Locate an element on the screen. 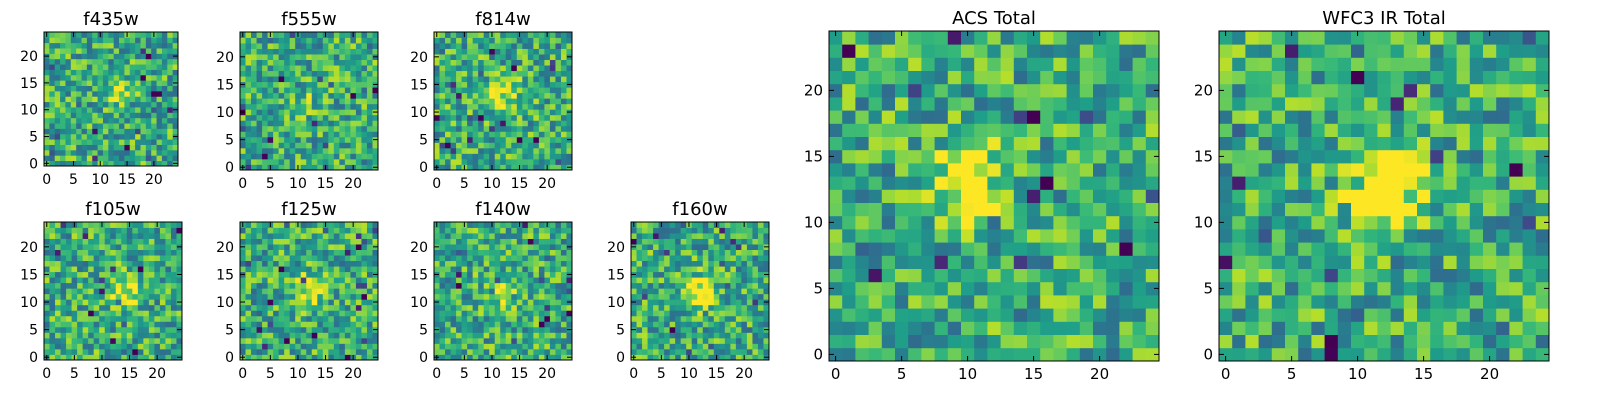 The height and width of the screenshot is (400, 1600). x-tick-label: 10 is located at coordinates (298, 374).